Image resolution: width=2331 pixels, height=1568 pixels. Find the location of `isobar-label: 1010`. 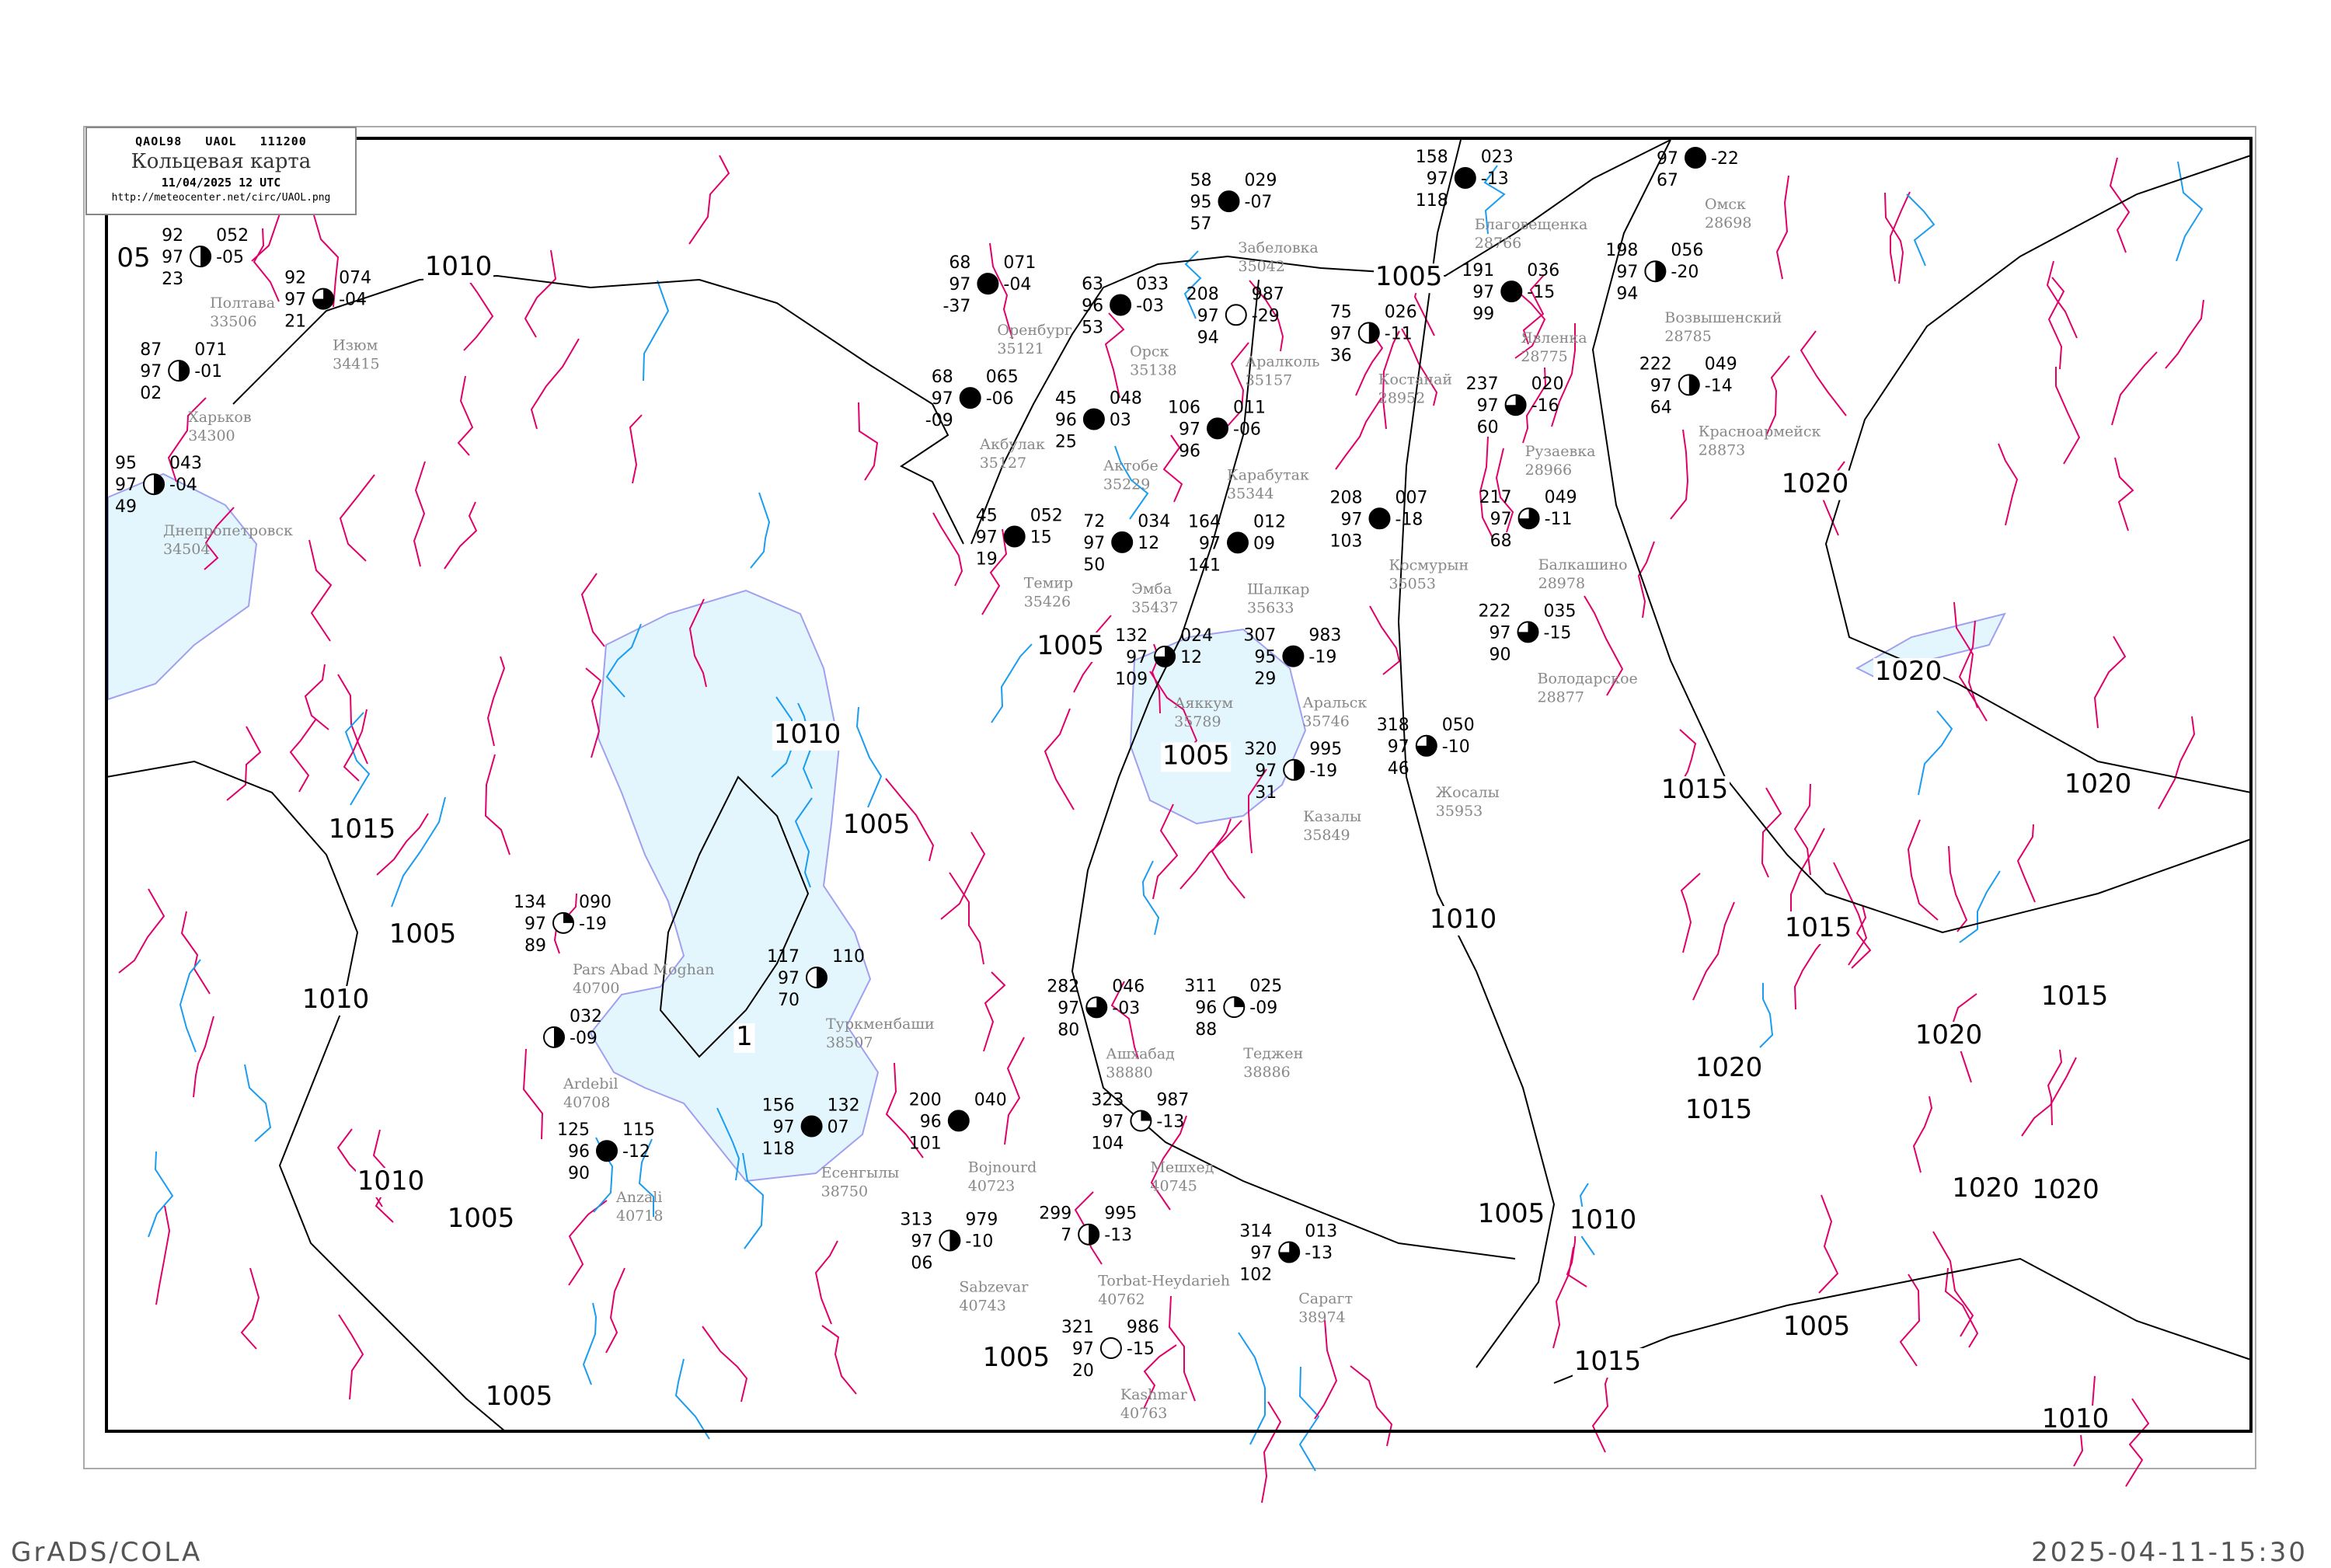

isobar-label: 1010 is located at coordinates (391, 1181).